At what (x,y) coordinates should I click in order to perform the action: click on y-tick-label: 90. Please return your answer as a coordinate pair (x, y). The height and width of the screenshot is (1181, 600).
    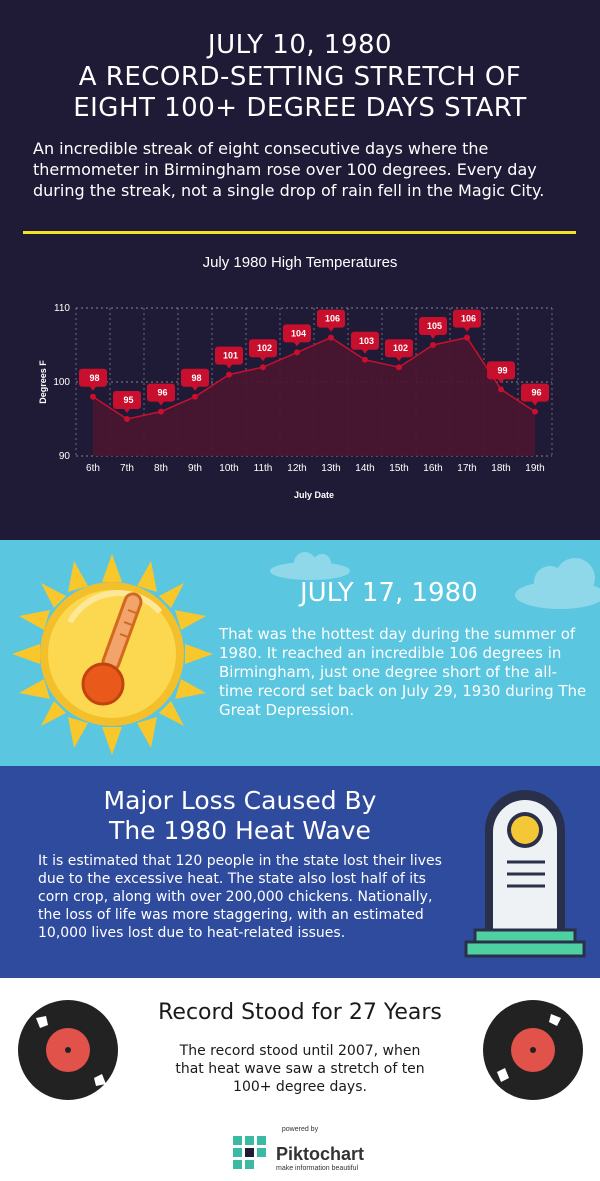
    Looking at the image, I should click on (65, 456).